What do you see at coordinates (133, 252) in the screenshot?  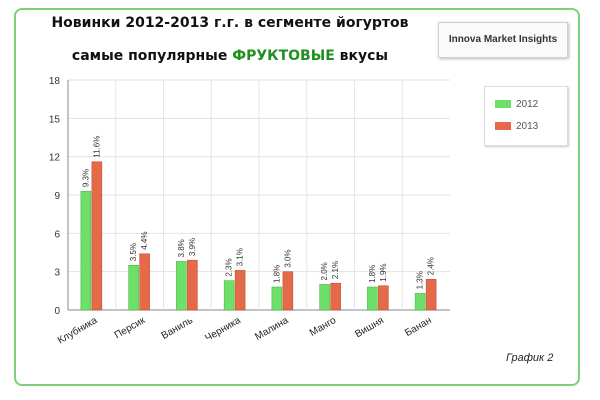 I see `data-label-2012: 3.5%` at bounding box center [133, 252].